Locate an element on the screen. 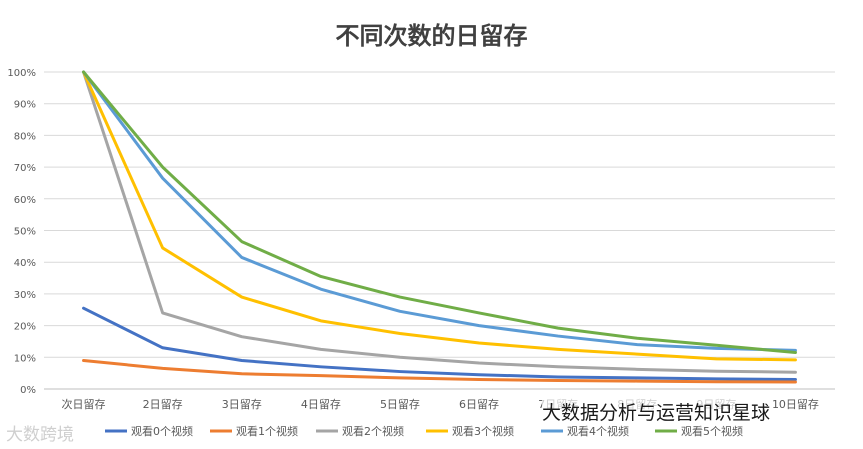 This screenshot has height=449, width=863. y-tick-label: 20% is located at coordinates (25, 327).